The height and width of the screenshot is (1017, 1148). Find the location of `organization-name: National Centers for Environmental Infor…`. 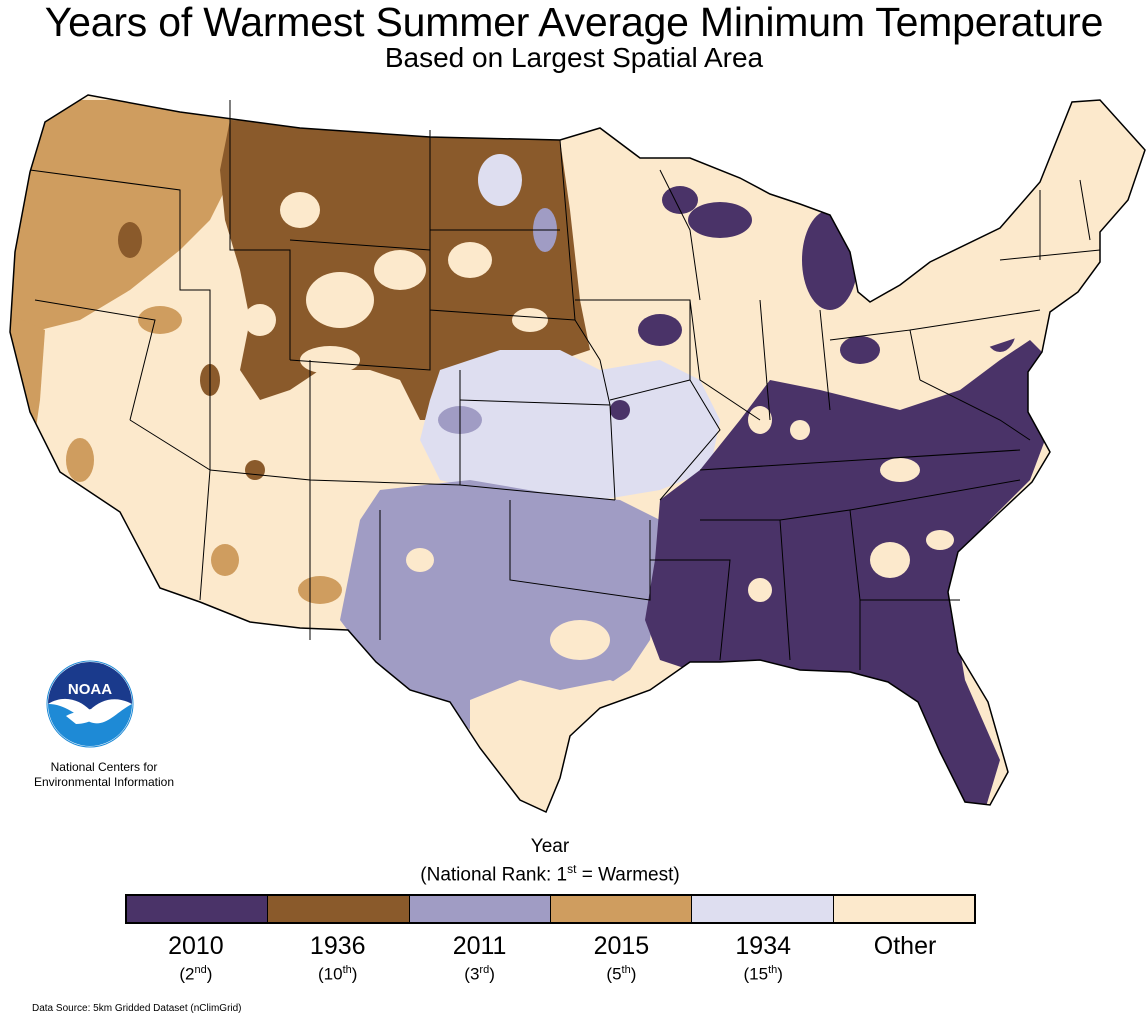

organization-name: National Centers for Environmental Infor… is located at coordinates (104, 775).